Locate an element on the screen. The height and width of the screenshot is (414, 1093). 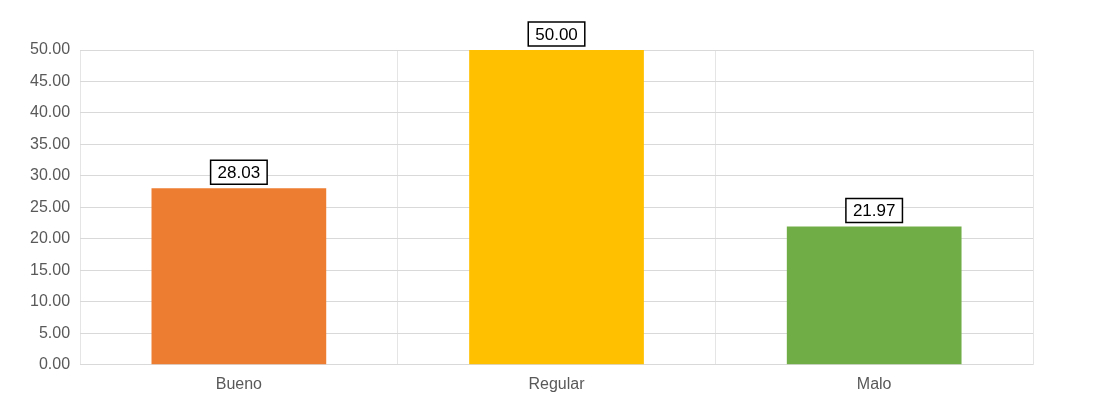
y-tick-label: 5.00 is located at coordinates (54, 332).